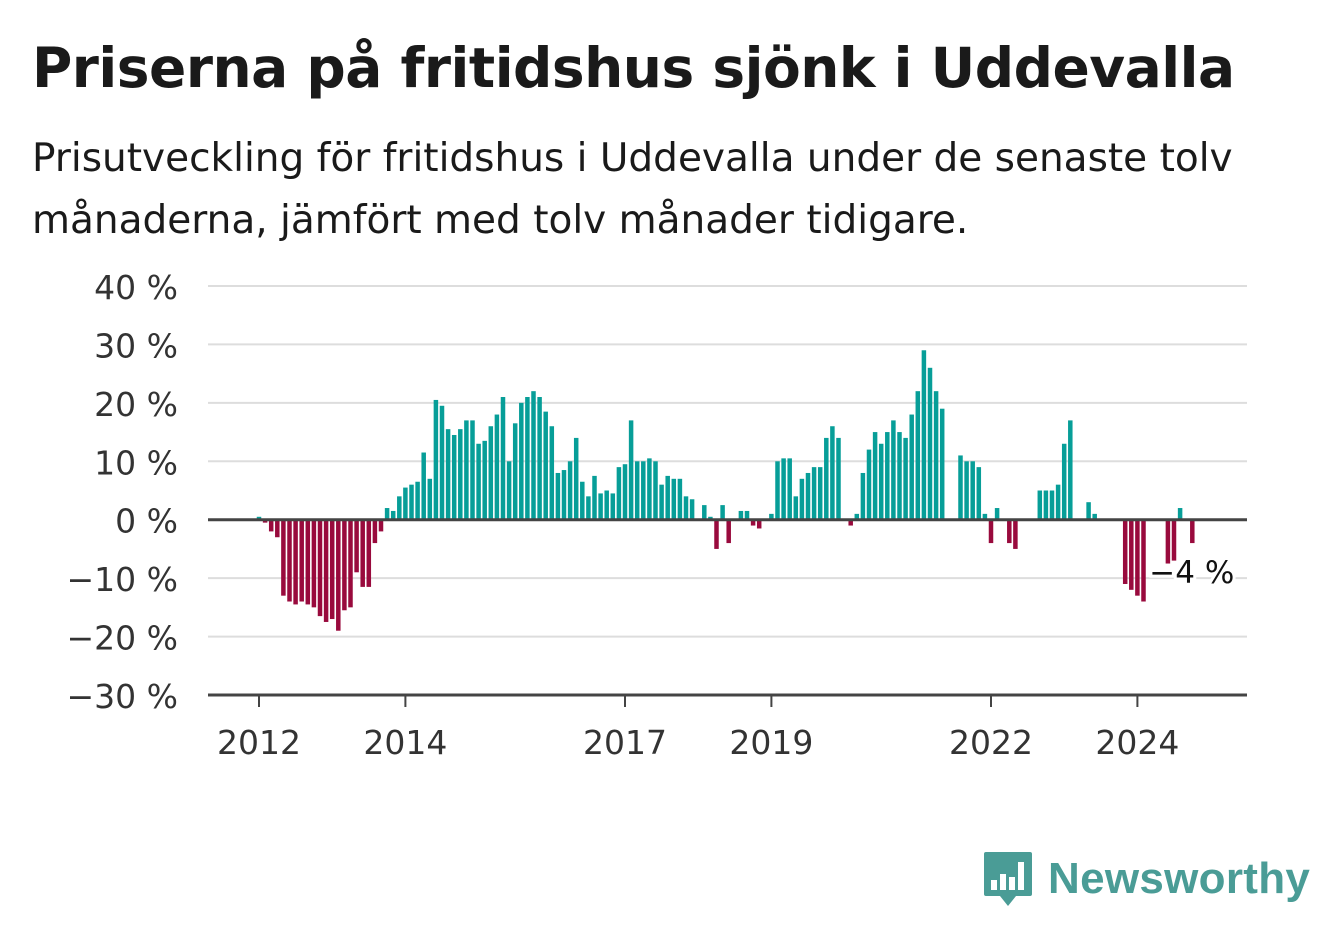  What do you see at coordinates (991, 742) in the screenshot?
I see `x-tick-label: 2022` at bounding box center [991, 742].